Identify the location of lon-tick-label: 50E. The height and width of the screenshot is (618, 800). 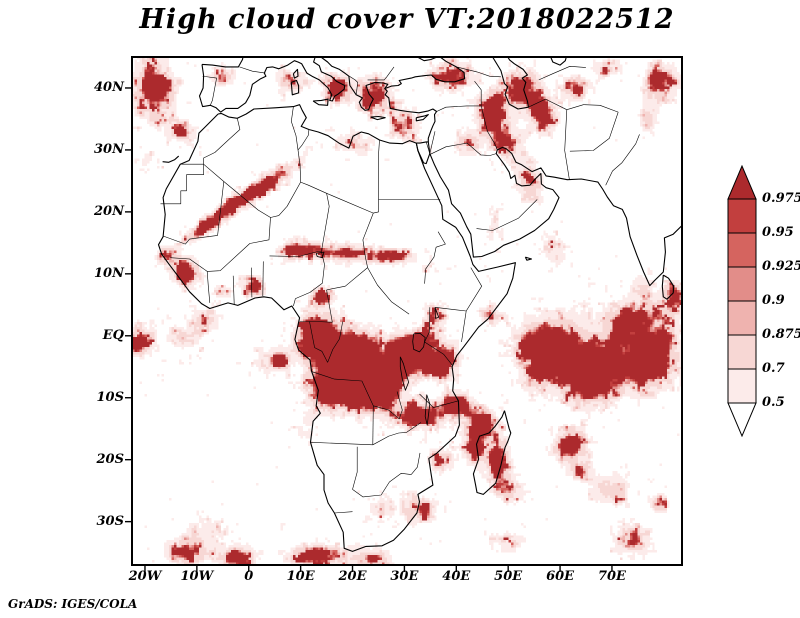
(508, 576).